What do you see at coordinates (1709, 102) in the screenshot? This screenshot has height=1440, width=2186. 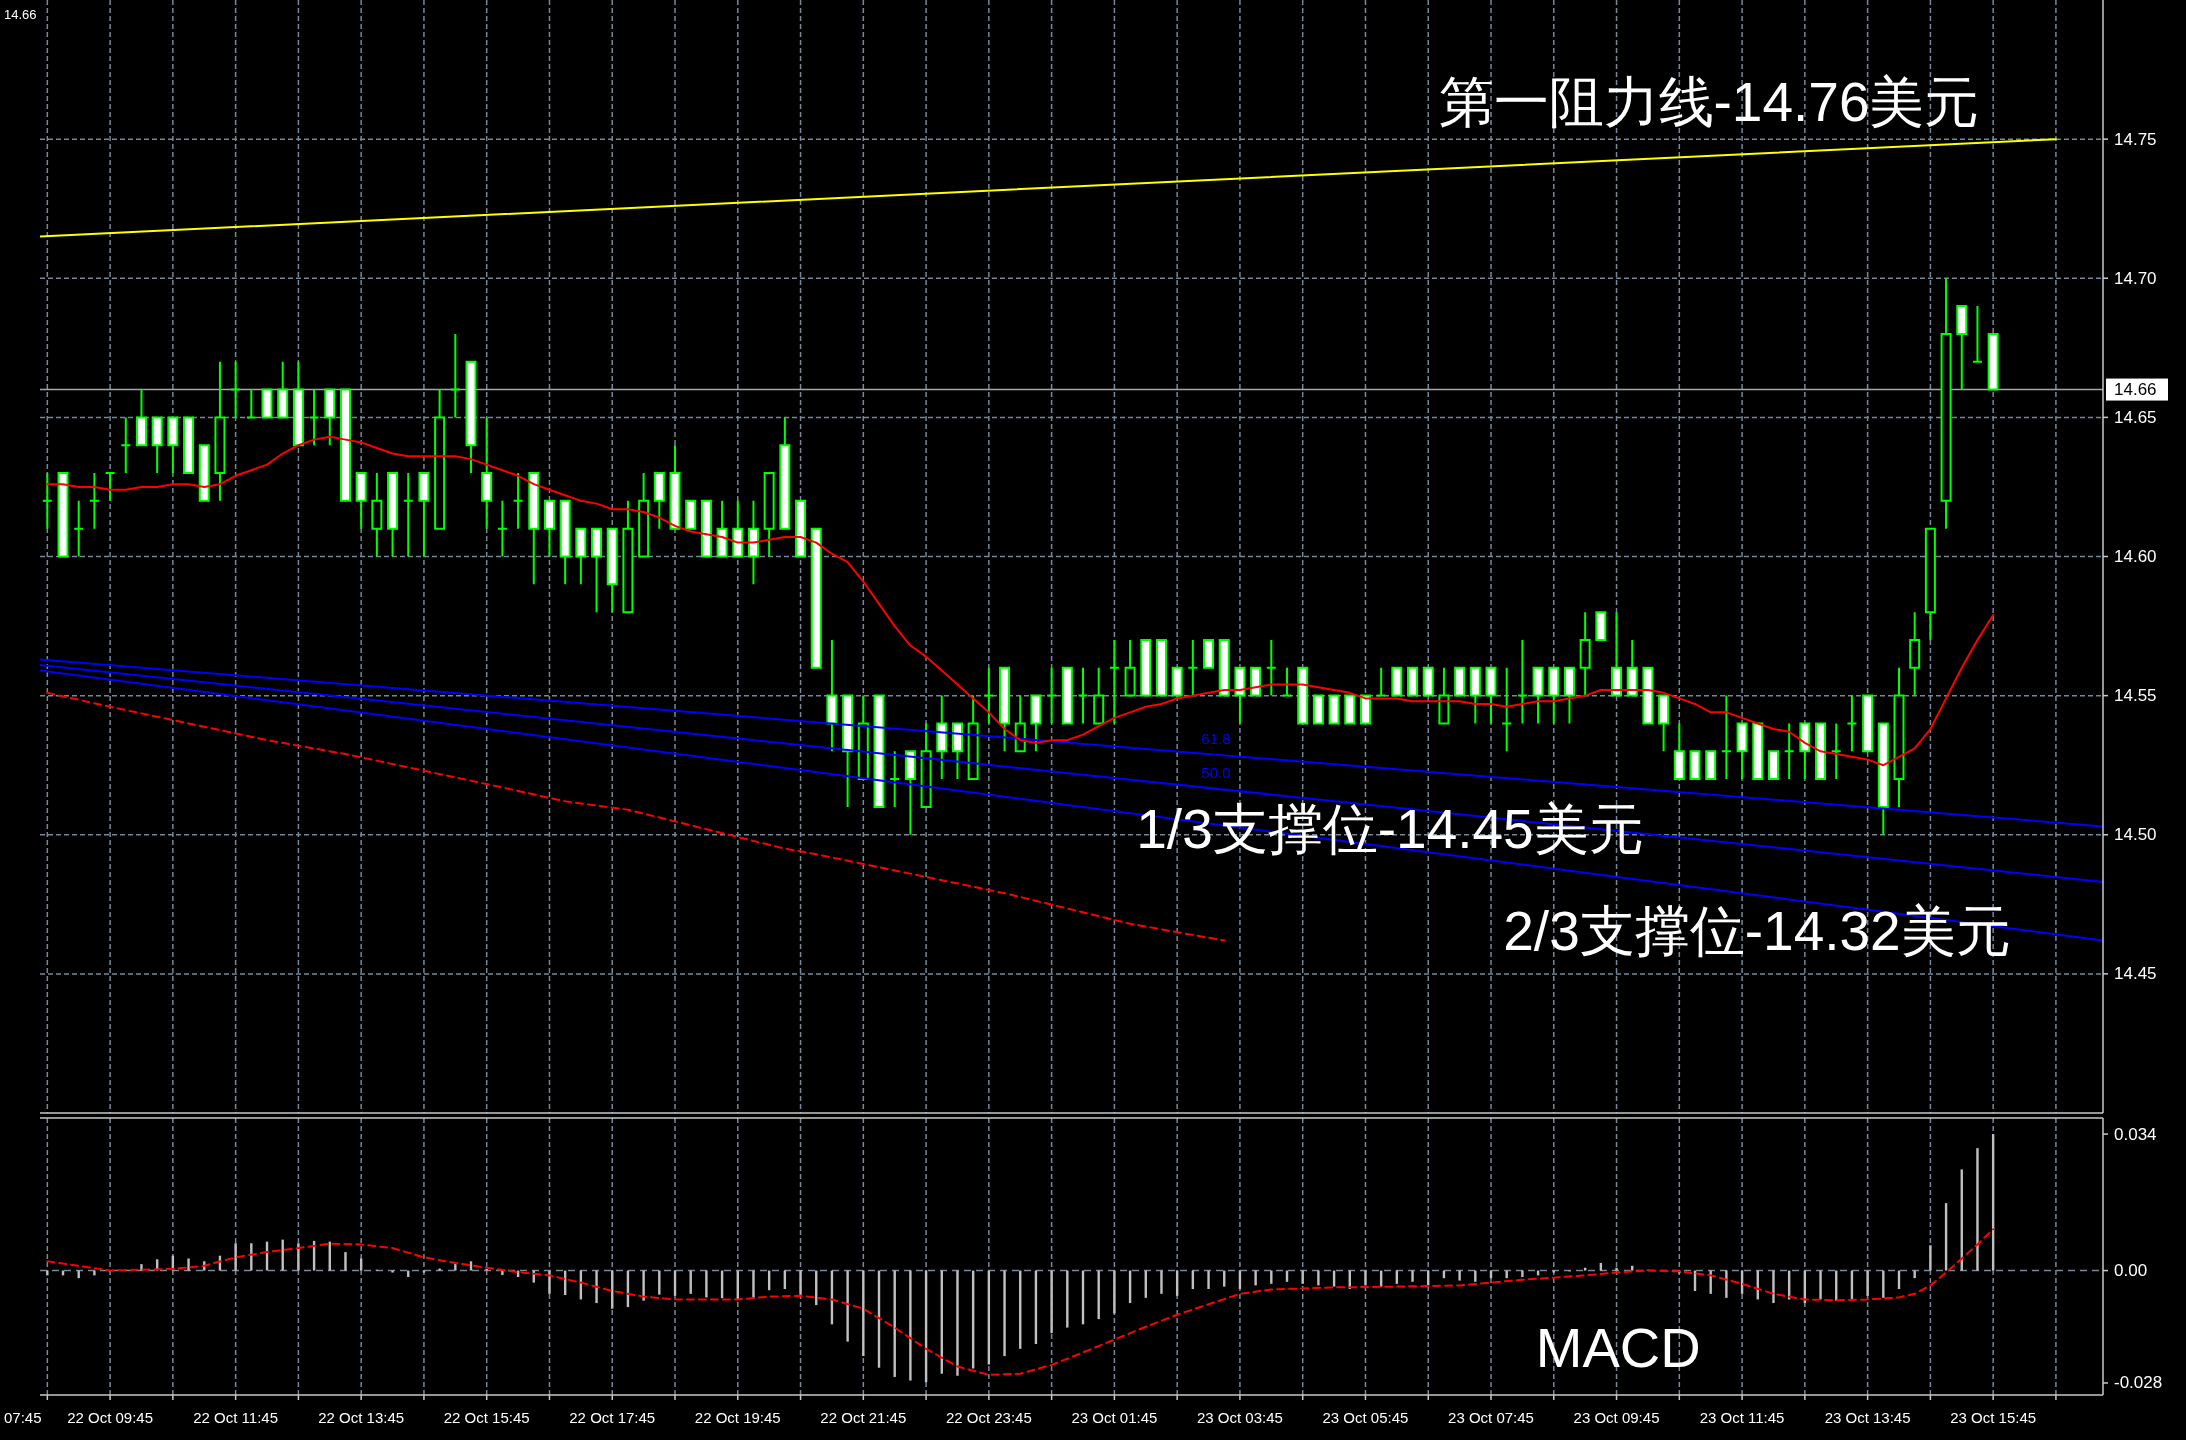 I see `annotation: 第一阻力线-14.76美元` at bounding box center [1709, 102].